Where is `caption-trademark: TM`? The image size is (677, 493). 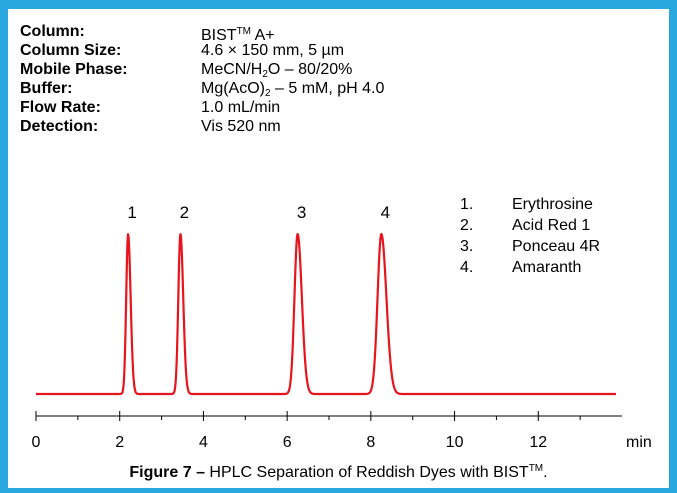
caption-trademark: TM is located at coordinates (536, 468).